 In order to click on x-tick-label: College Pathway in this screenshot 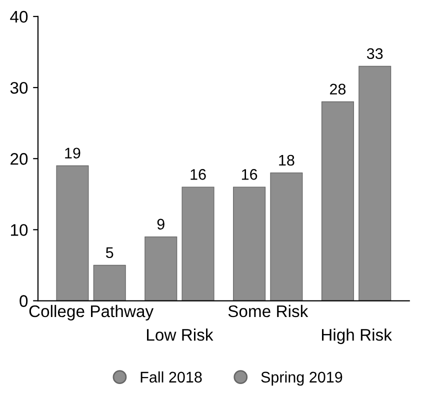, I will do `click(91, 312)`.